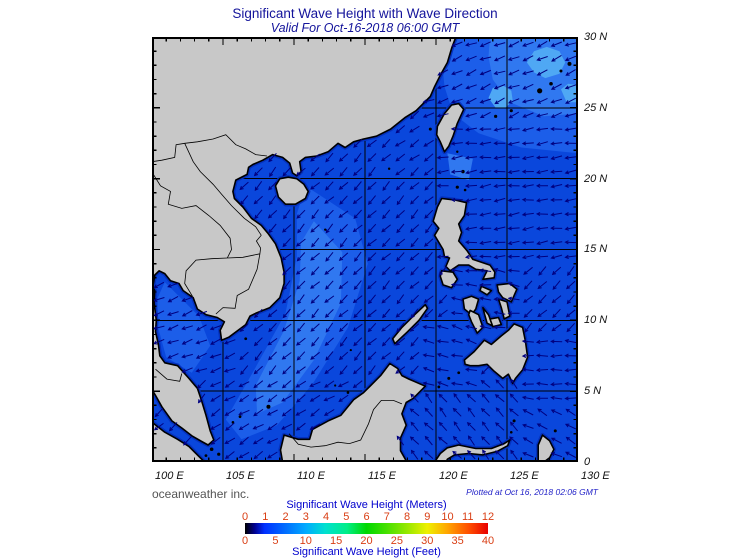 The width and height of the screenshot is (755, 560). I want to click on lat-axis-label: 10 N, so click(596, 320).